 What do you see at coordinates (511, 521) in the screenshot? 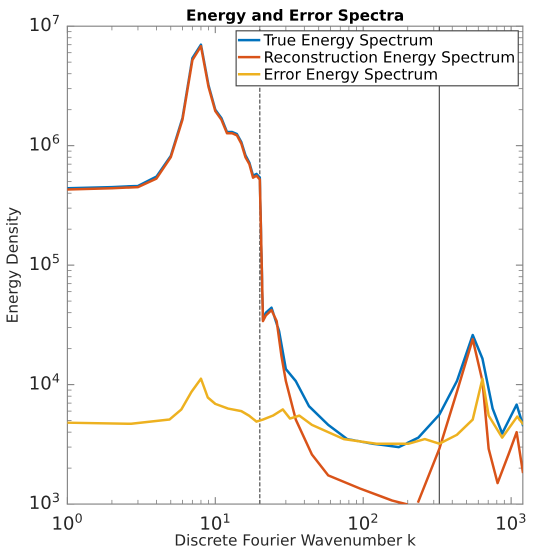
I see `x-tick-label: 10$^{3}$` at bounding box center [511, 521].